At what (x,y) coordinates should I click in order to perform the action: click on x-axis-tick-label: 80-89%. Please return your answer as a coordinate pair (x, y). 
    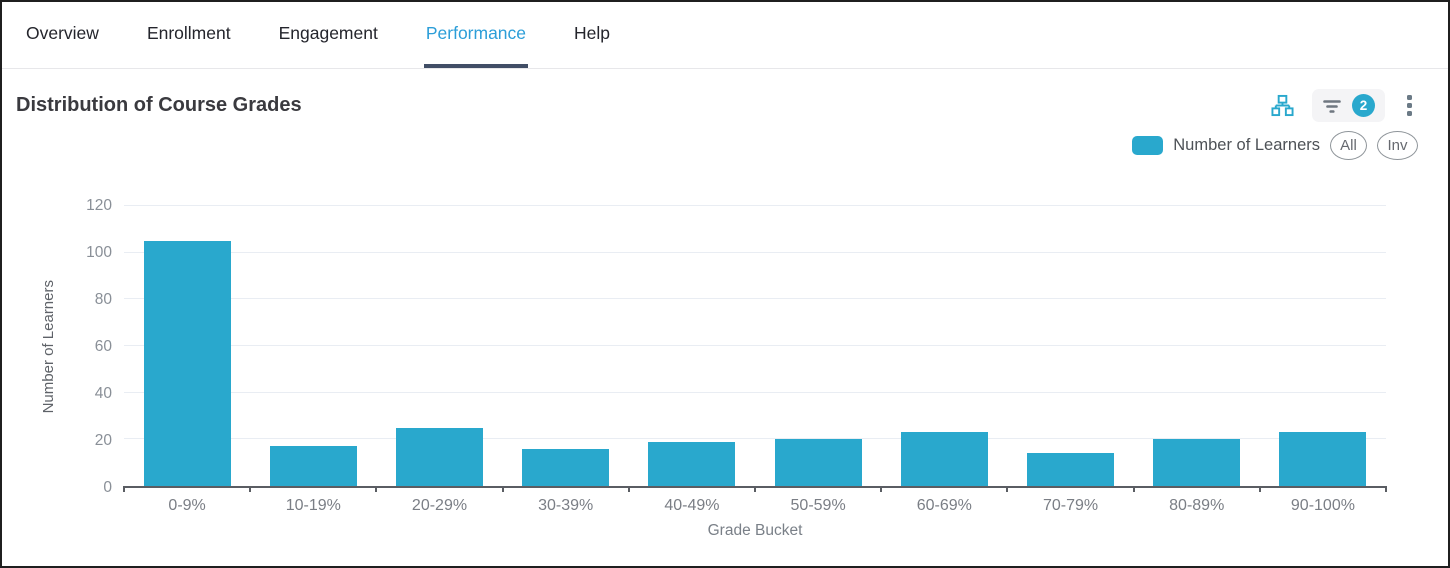
    Looking at the image, I should click on (1197, 505).